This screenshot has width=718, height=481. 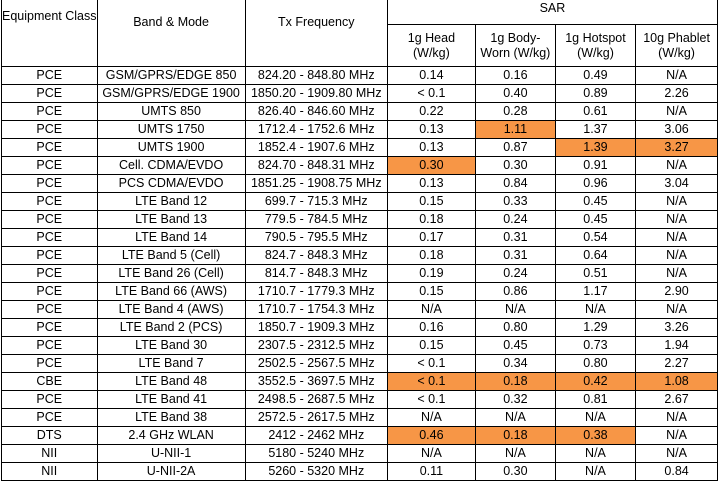 What do you see at coordinates (316, 255) in the screenshot?
I see `tx-frequency-cell: 824.7 - 848.3 MHz` at bounding box center [316, 255].